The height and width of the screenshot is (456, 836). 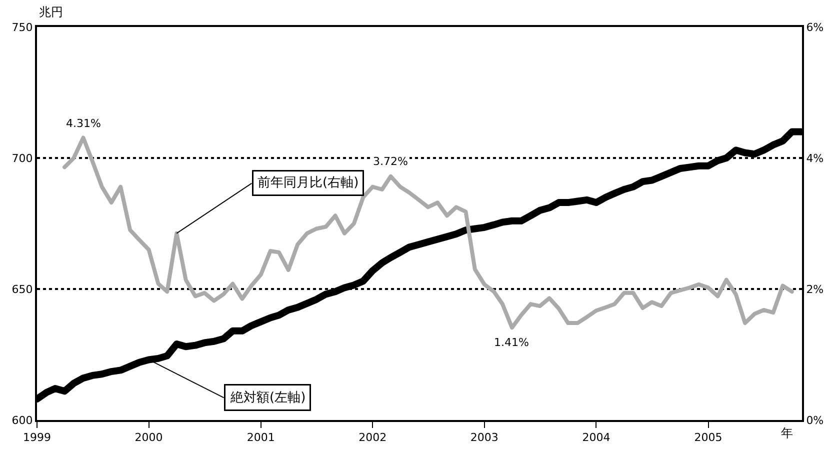 I want to click on data-label: 4.31%, so click(x=83, y=123).